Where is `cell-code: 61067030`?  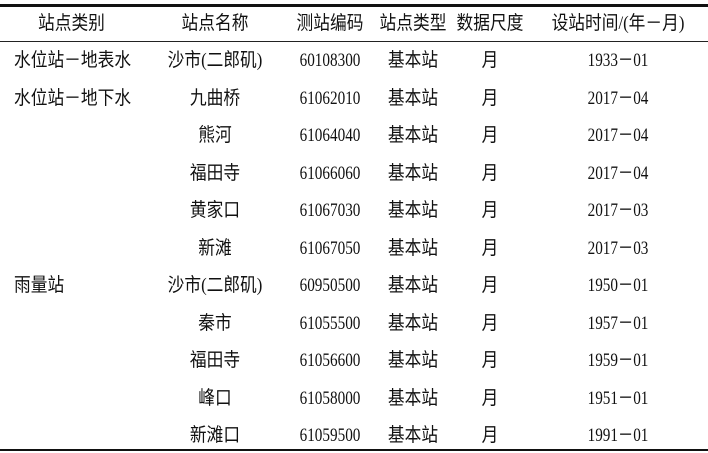
cell-code: 61067030 is located at coordinates (330, 210).